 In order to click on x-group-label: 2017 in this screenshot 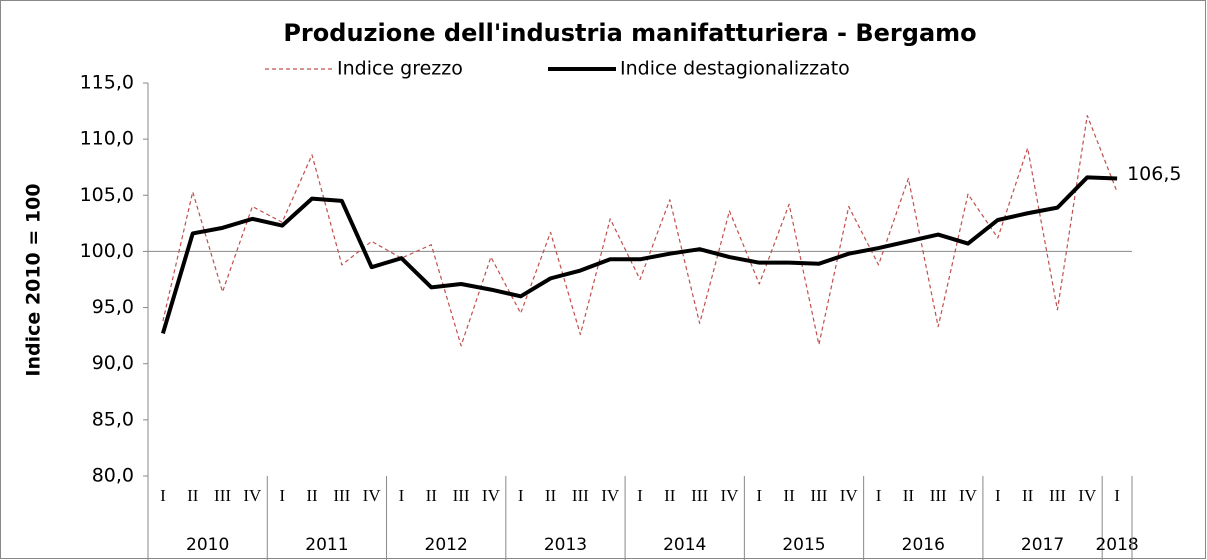, I will do `click(1042, 545)`.